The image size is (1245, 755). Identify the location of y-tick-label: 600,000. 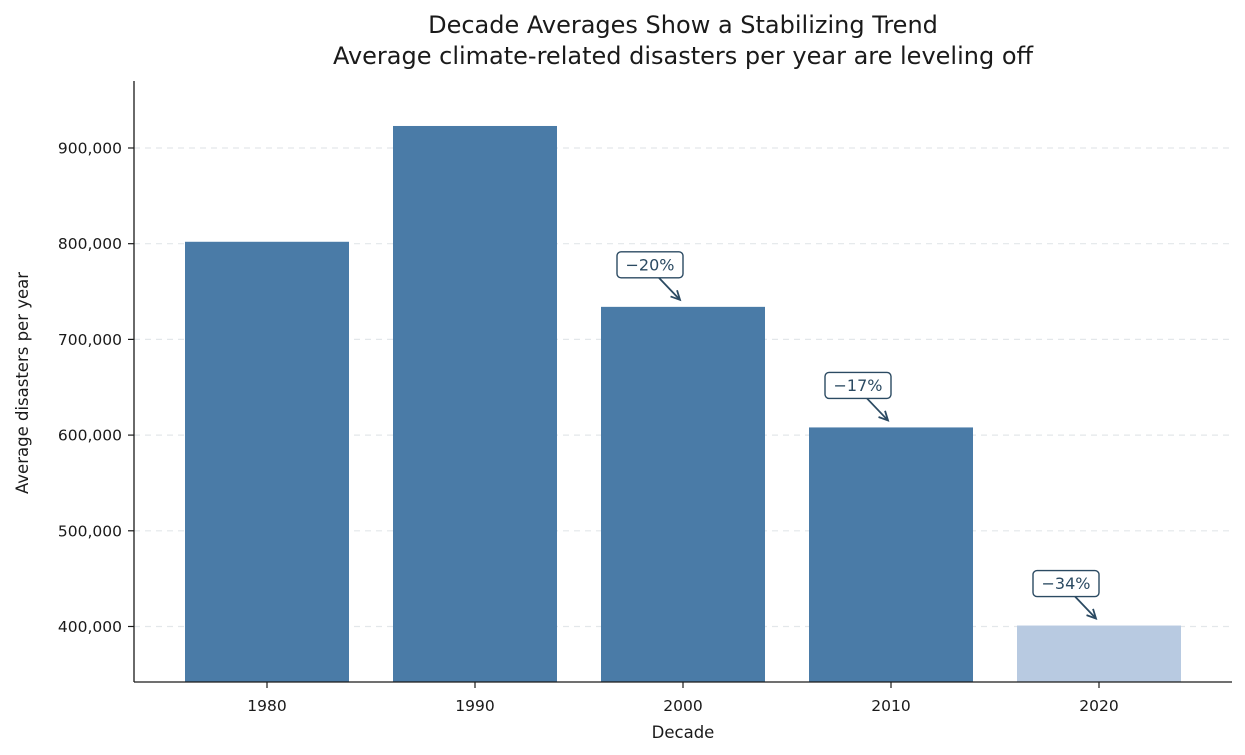
(90, 436).